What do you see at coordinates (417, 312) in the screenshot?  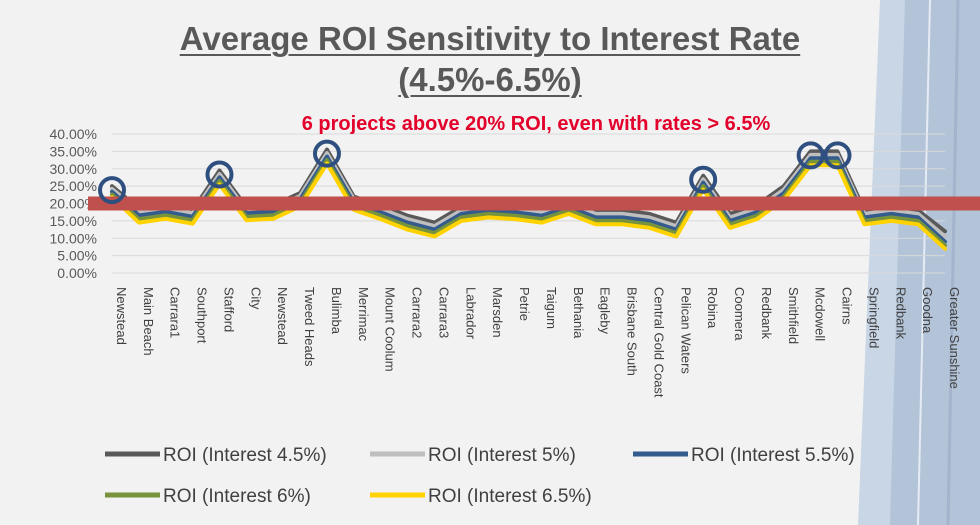 I see `x-tick-label: Carrara2` at bounding box center [417, 312].